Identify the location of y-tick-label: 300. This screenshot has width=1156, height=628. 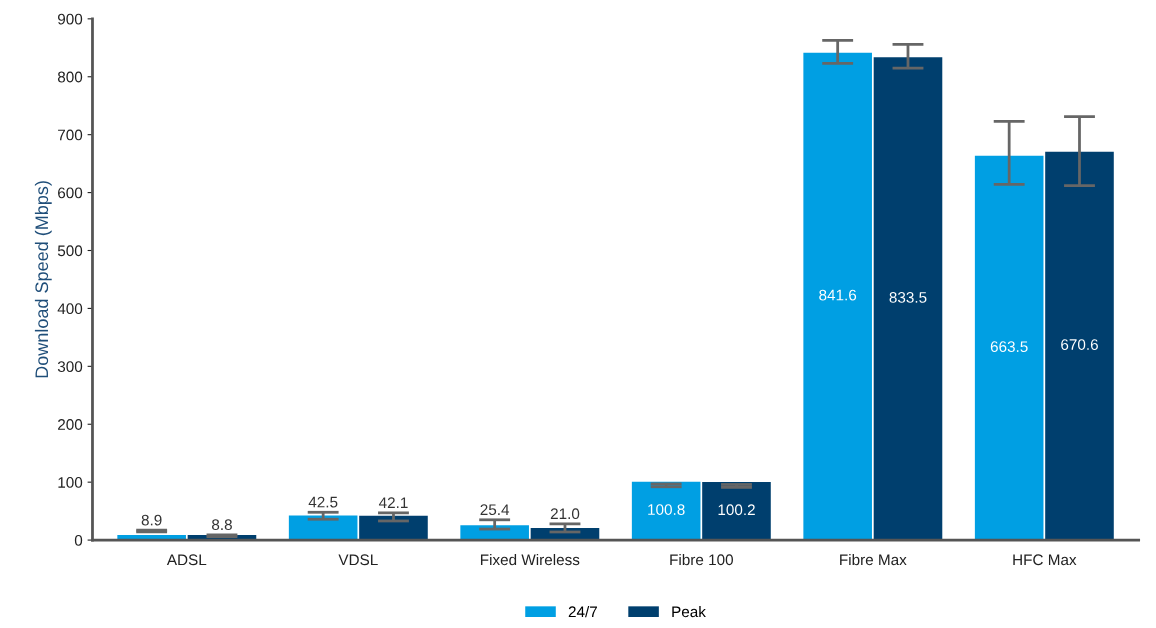
(70, 367).